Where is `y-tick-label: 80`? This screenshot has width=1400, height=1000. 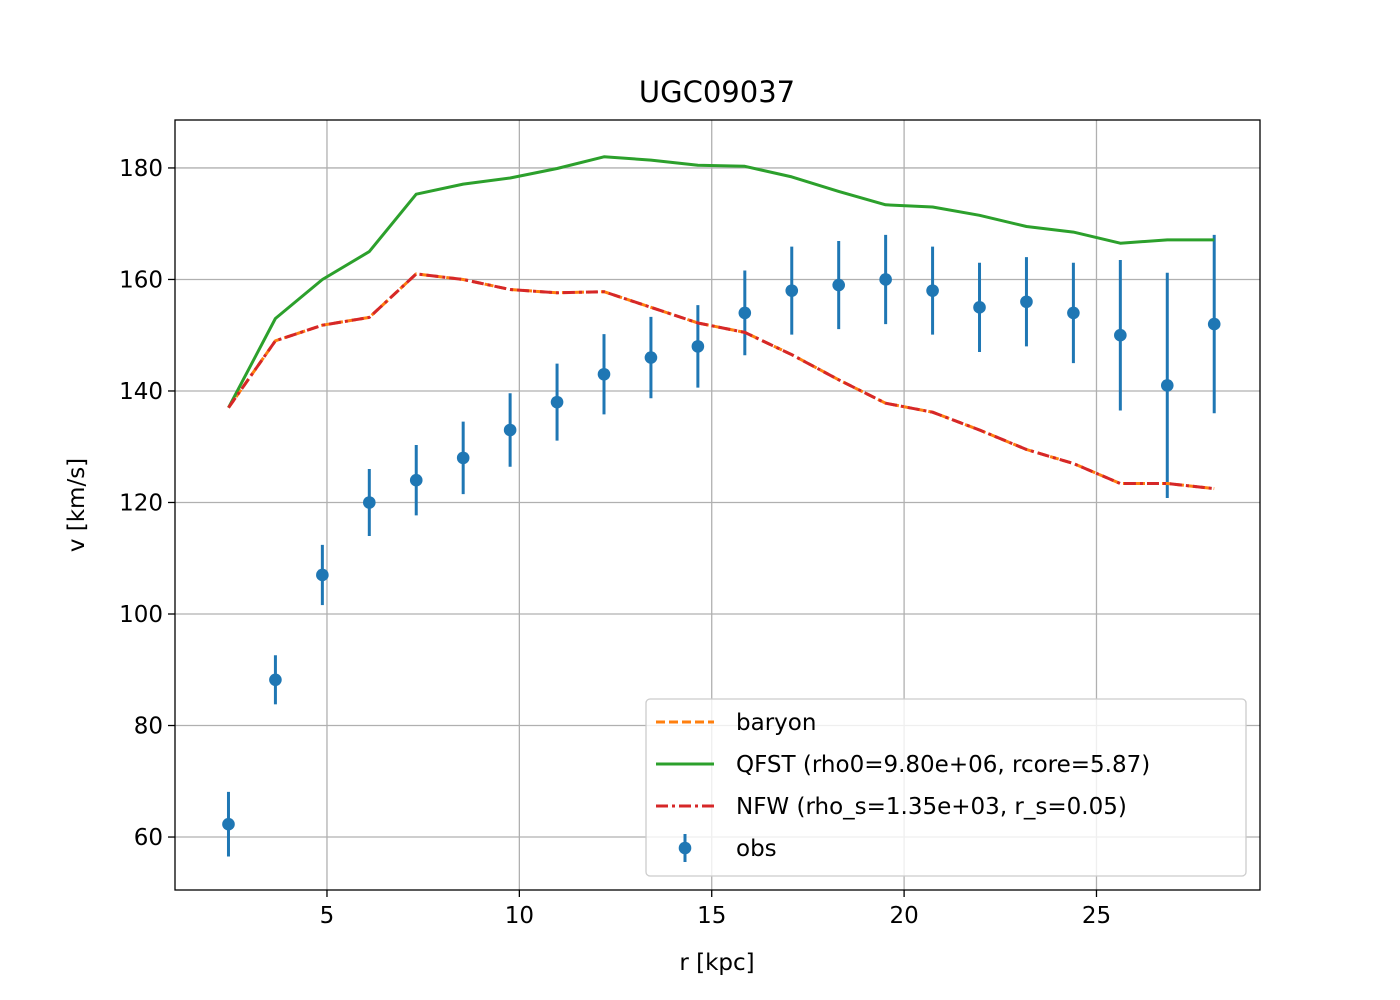
y-tick-label: 80 is located at coordinates (148, 727).